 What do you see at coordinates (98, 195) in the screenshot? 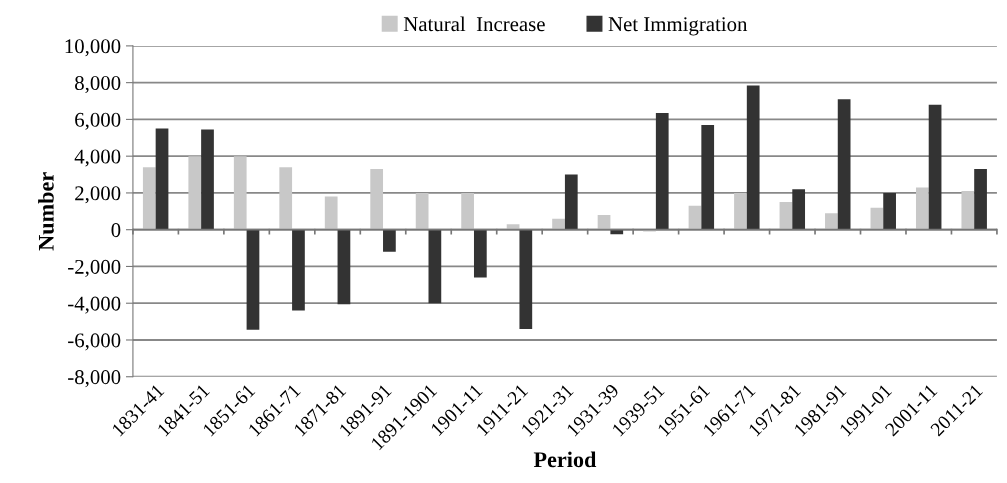
I see `y-tick-label: 2,000` at bounding box center [98, 195].